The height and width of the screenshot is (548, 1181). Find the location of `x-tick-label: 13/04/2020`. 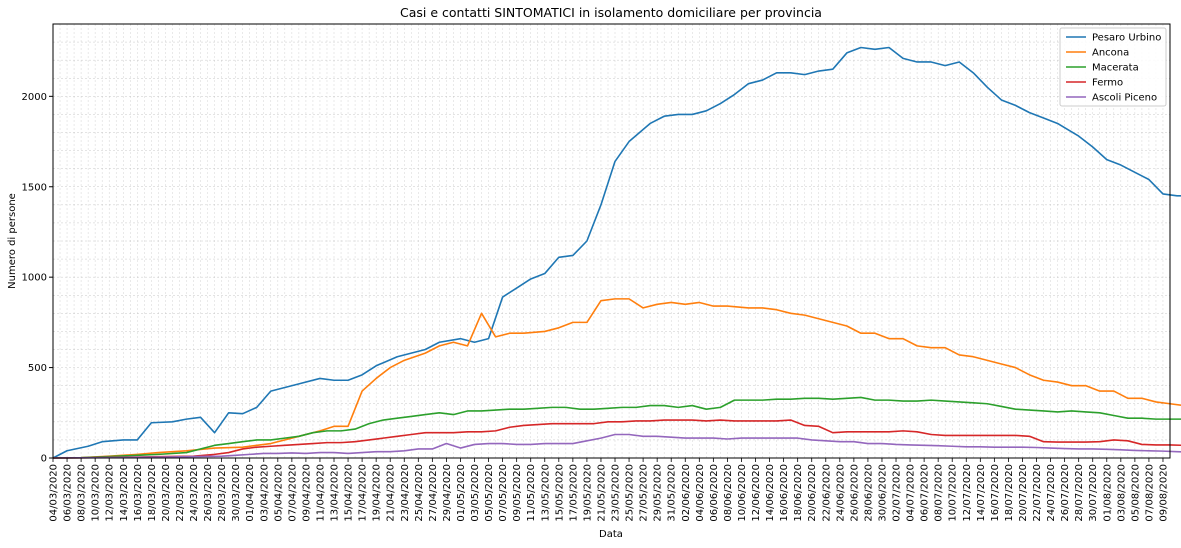

x-tick-label: 13/04/2020 is located at coordinates (335, 493).